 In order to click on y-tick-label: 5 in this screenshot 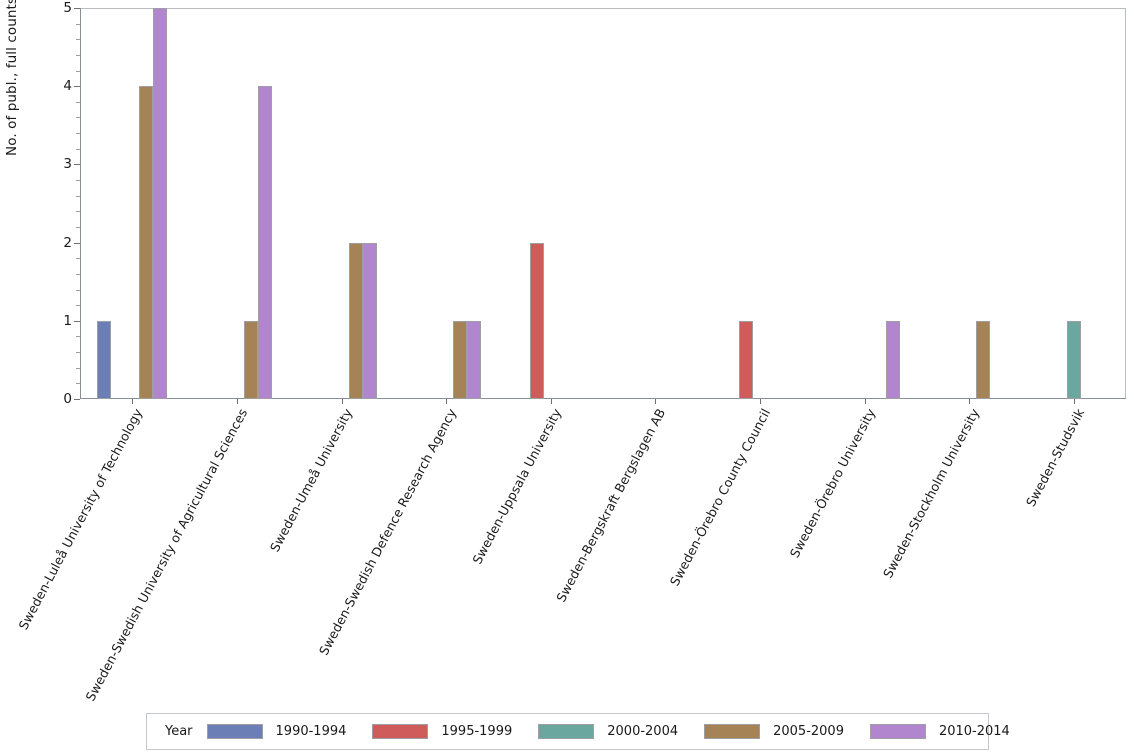, I will do `click(67, 8)`.